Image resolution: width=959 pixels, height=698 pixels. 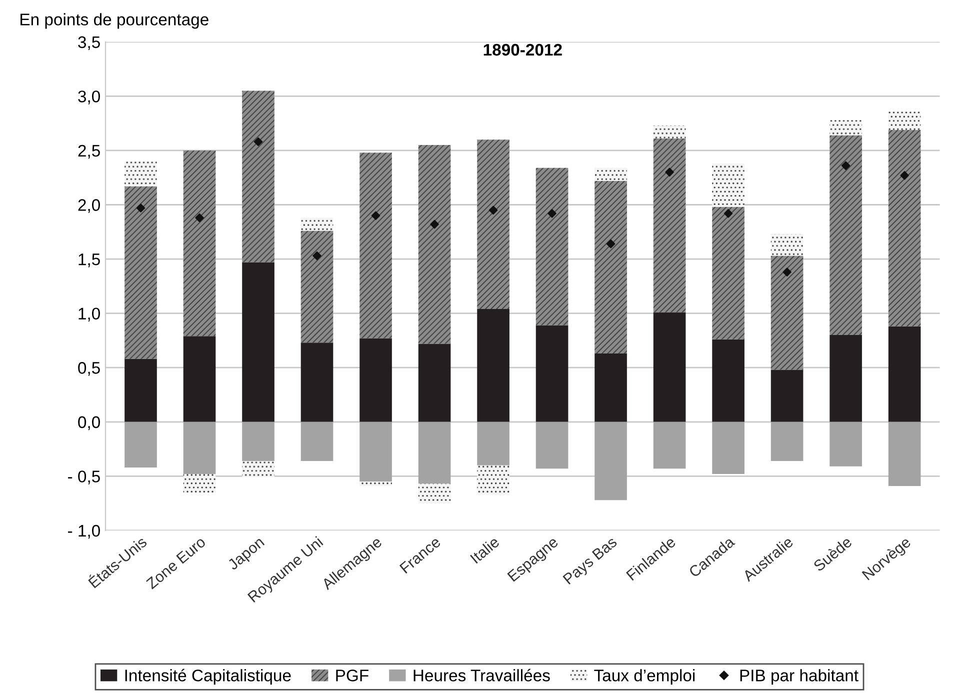 I want to click on y-tick-label: - 0,5, so click(x=84, y=477).